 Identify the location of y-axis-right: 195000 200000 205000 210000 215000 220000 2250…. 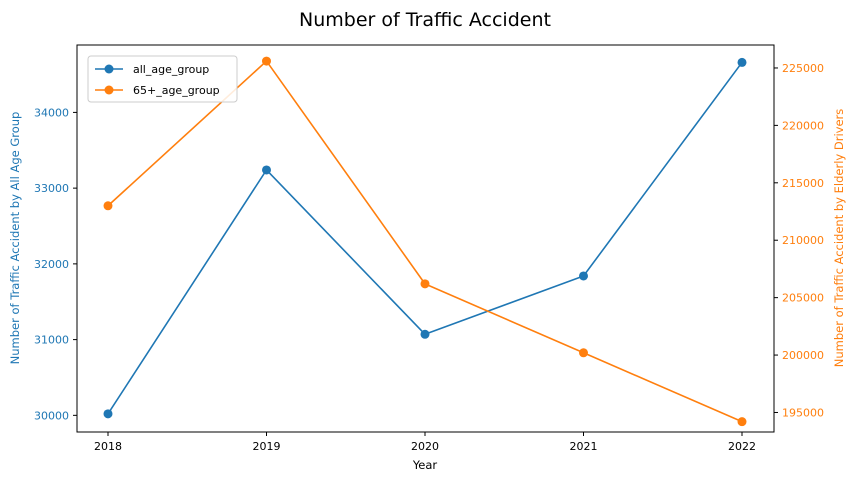
(799, 240).